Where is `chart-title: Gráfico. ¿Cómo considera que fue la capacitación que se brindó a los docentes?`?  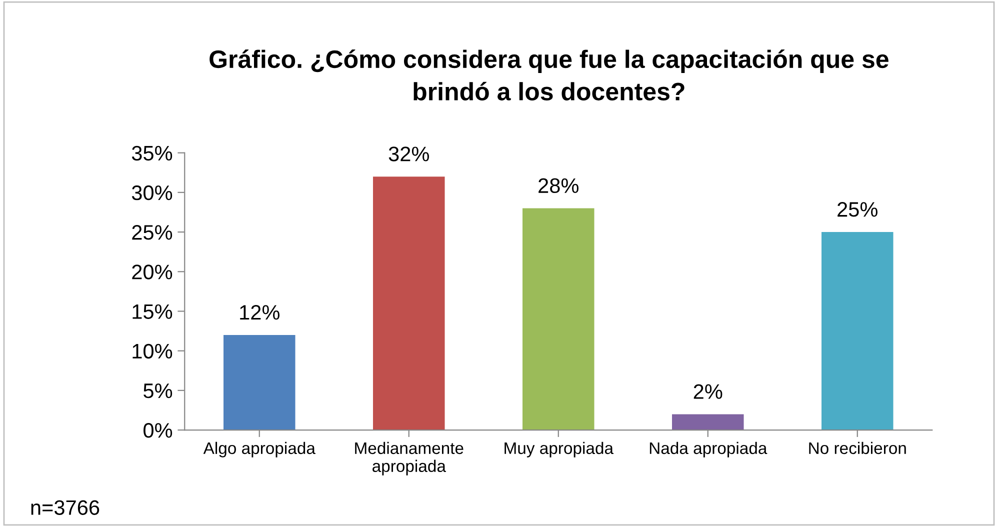 chart-title: Gráfico. ¿Cómo considera que fue la capacitación que se brindó a los docentes? is located at coordinates (549, 75).